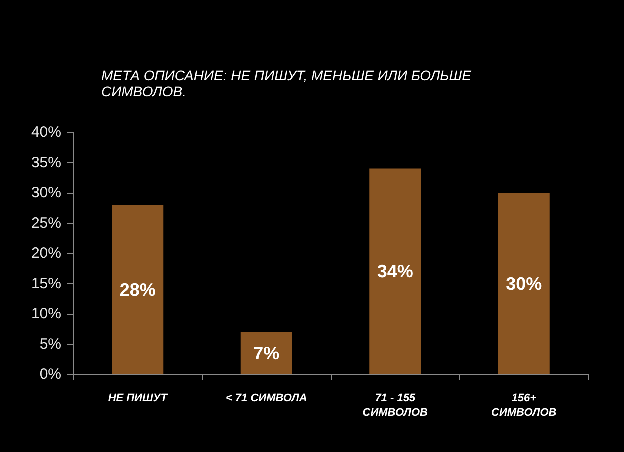  Describe the element at coordinates (46, 253) in the screenshot. I see `y-tick-label: 20%` at that location.